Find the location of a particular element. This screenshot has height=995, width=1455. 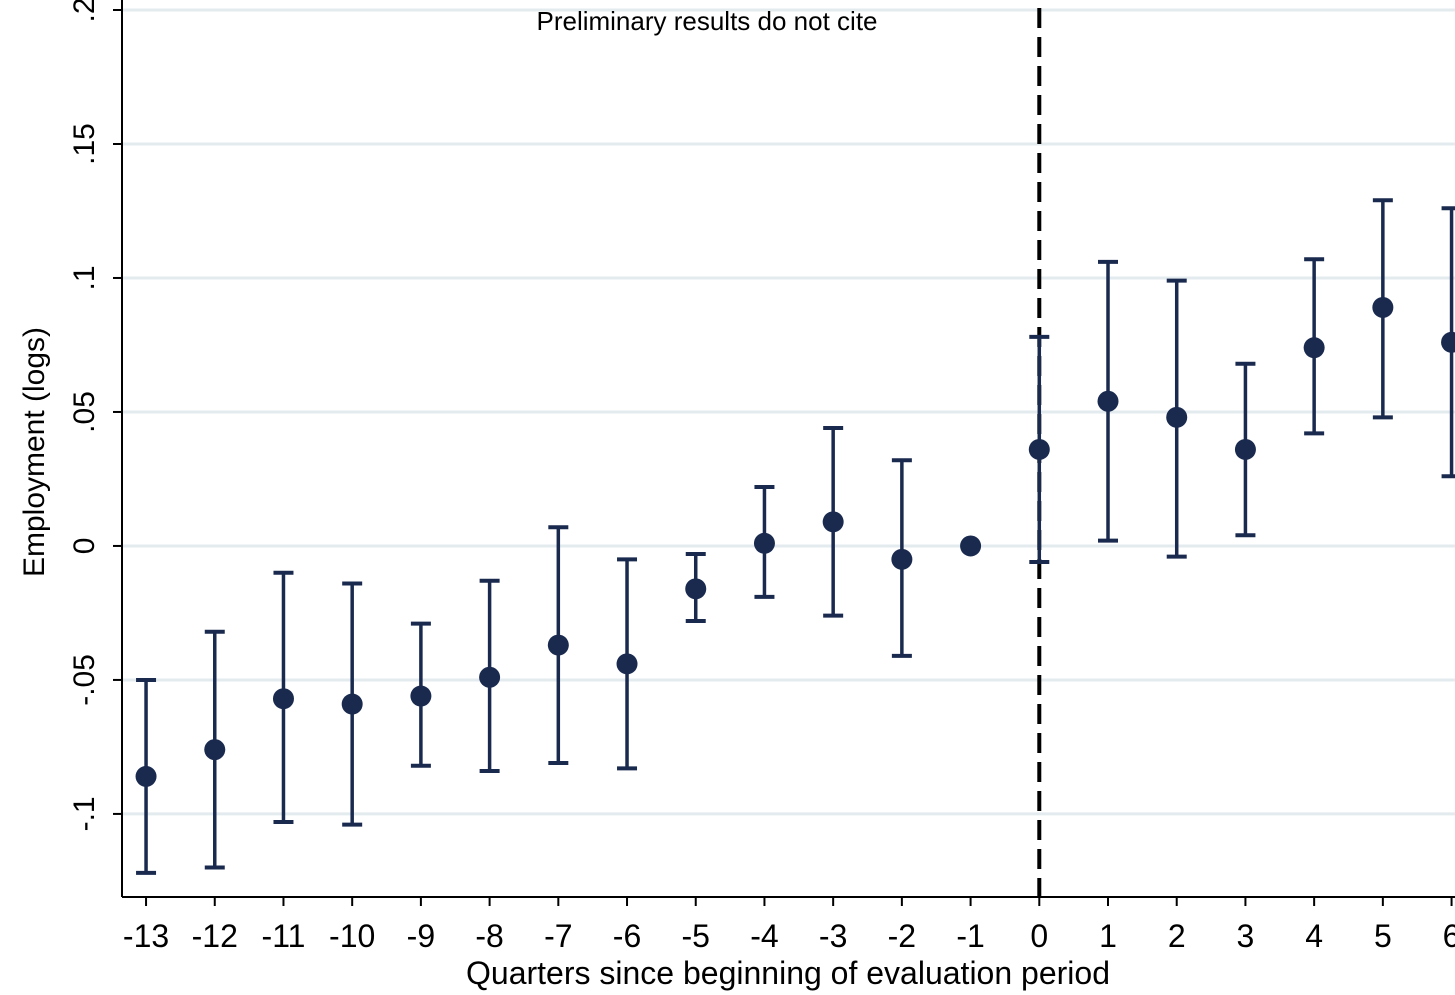

x-tick-label-11: -2 is located at coordinates (902, 936).